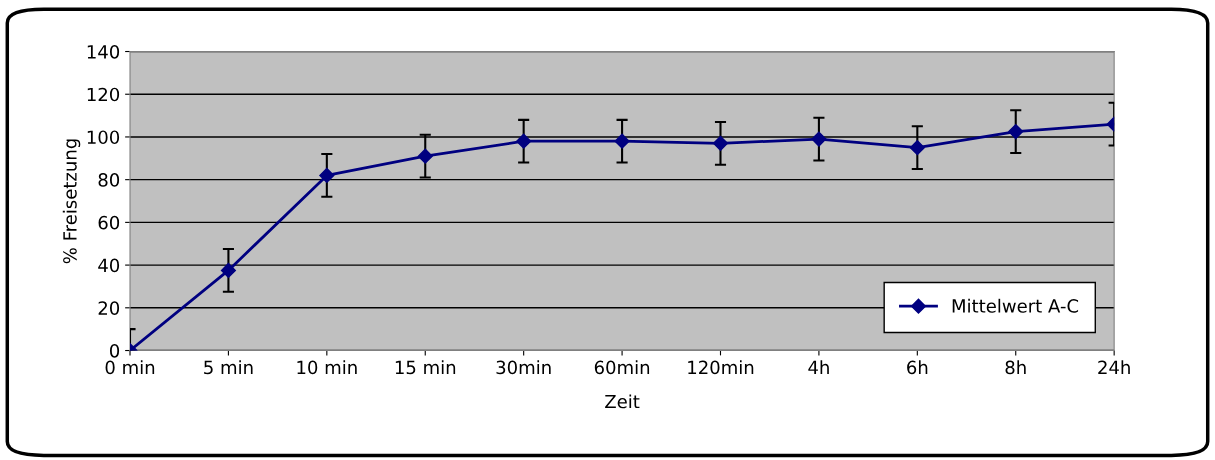 This screenshot has width=1215, height=460. Describe the element at coordinates (523, 367) in the screenshot. I see `x-tick-label: 30min` at that location.